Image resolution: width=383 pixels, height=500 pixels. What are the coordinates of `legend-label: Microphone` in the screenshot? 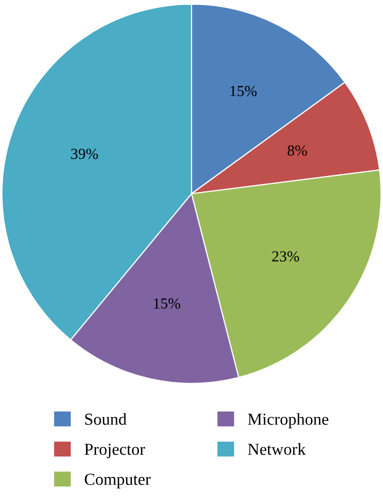 It's located at (288, 420).